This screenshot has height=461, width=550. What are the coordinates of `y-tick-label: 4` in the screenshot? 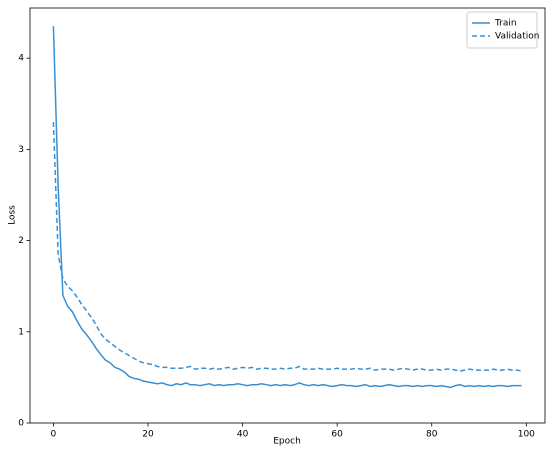 It's located at (21, 59).